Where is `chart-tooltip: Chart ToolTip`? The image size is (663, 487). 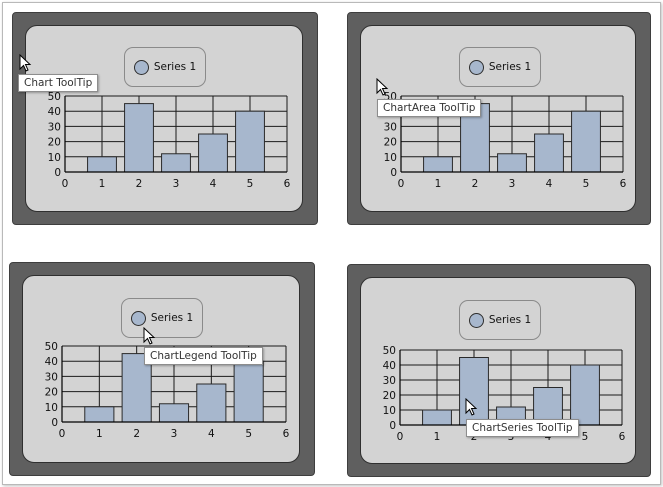 chart-tooltip: Chart ToolTip is located at coordinates (58, 83).